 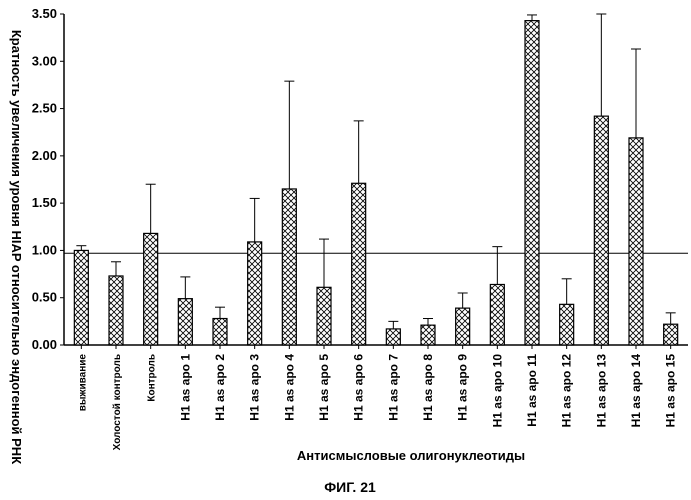 I want to click on x-category-label: H1 as apo 3, so click(x=255, y=387).